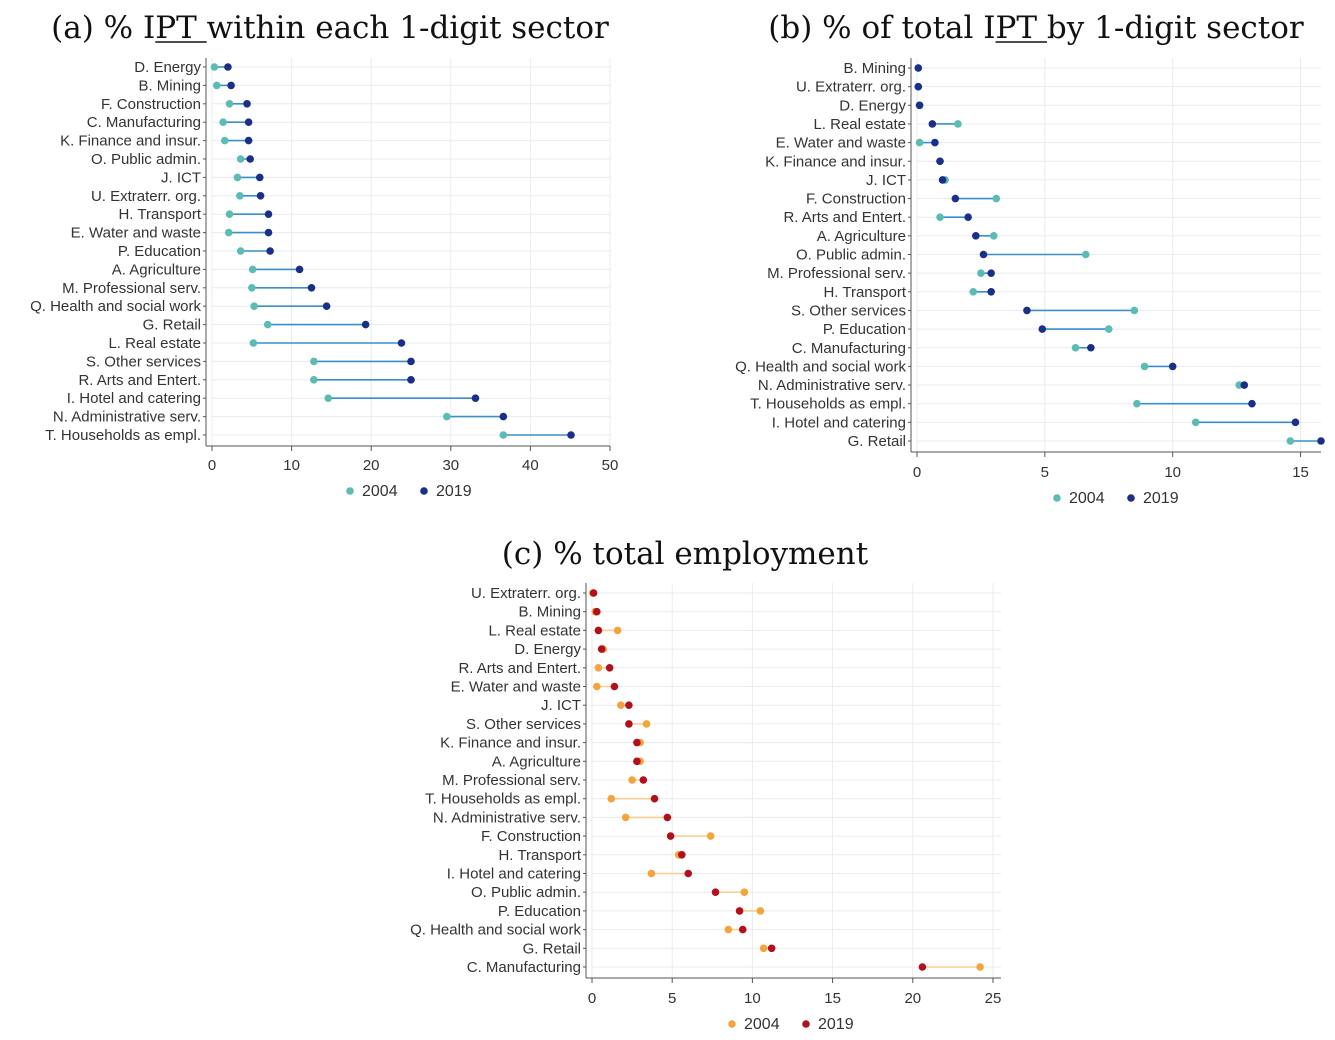  What do you see at coordinates (1075, 347) in the screenshot?
I see `point-2004-c-manufacturing` at bounding box center [1075, 347].